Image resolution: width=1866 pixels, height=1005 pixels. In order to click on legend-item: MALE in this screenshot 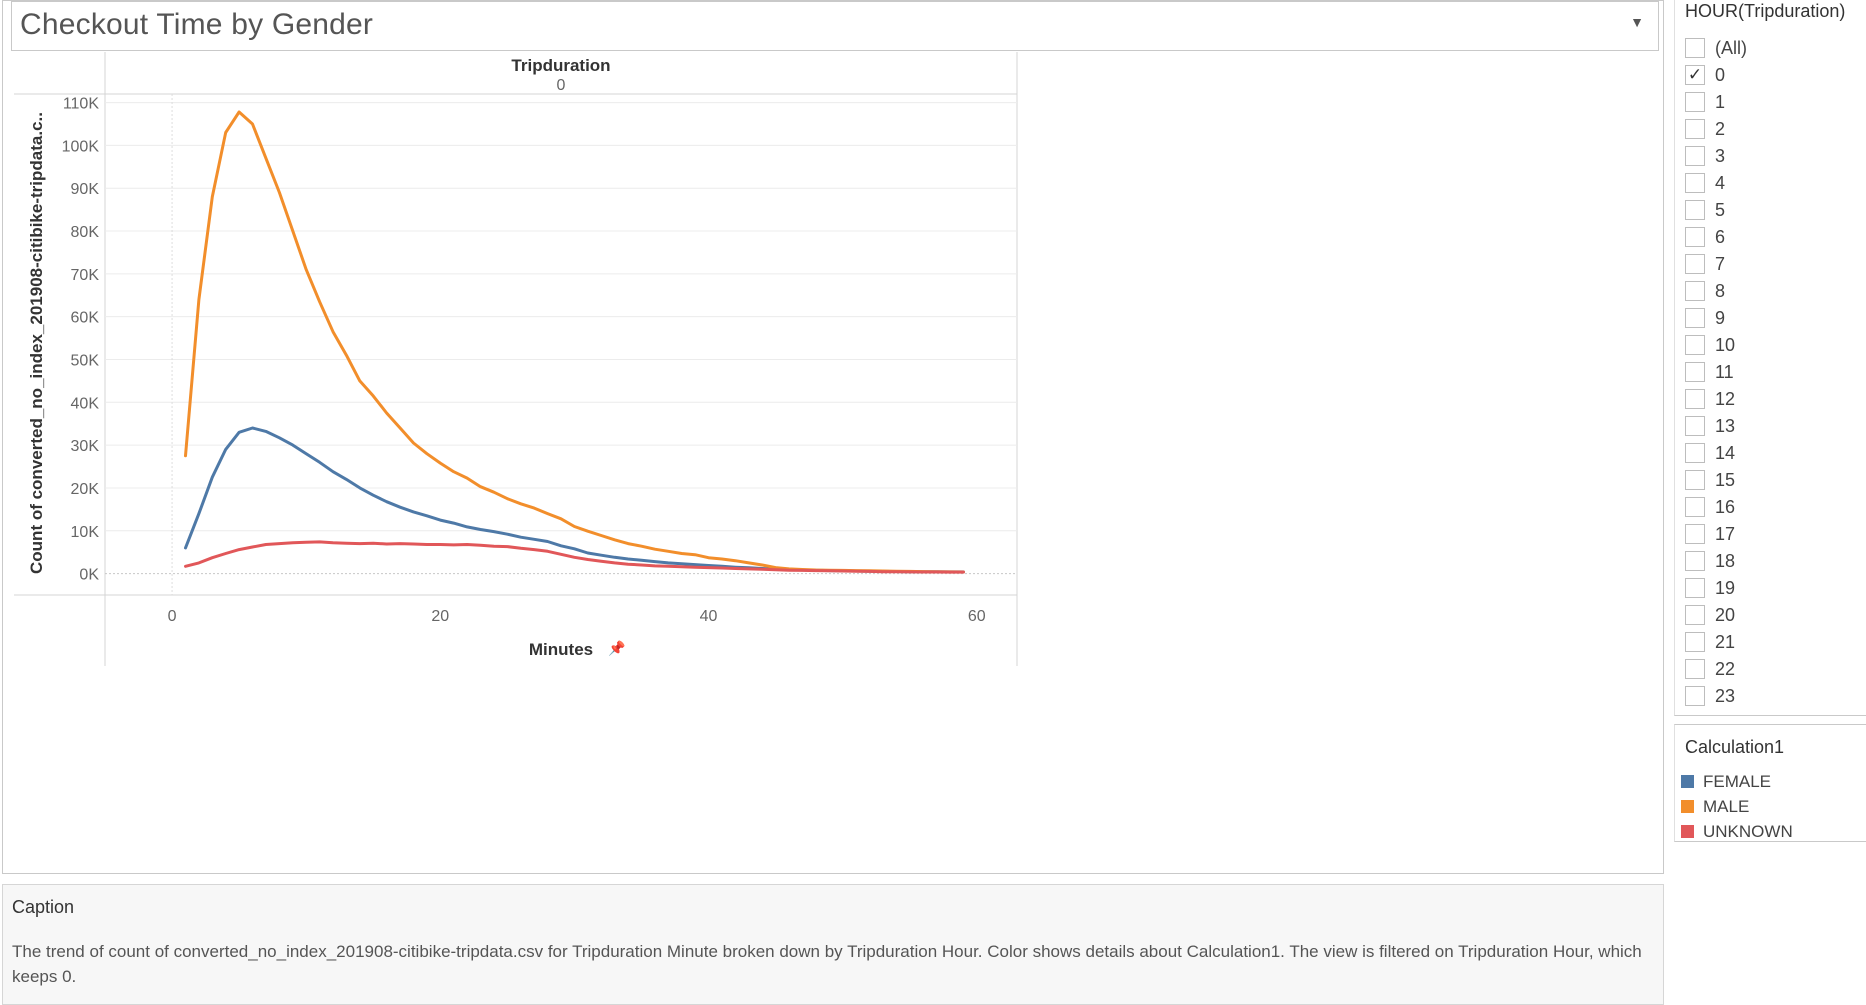, I will do `click(1771, 807)`.